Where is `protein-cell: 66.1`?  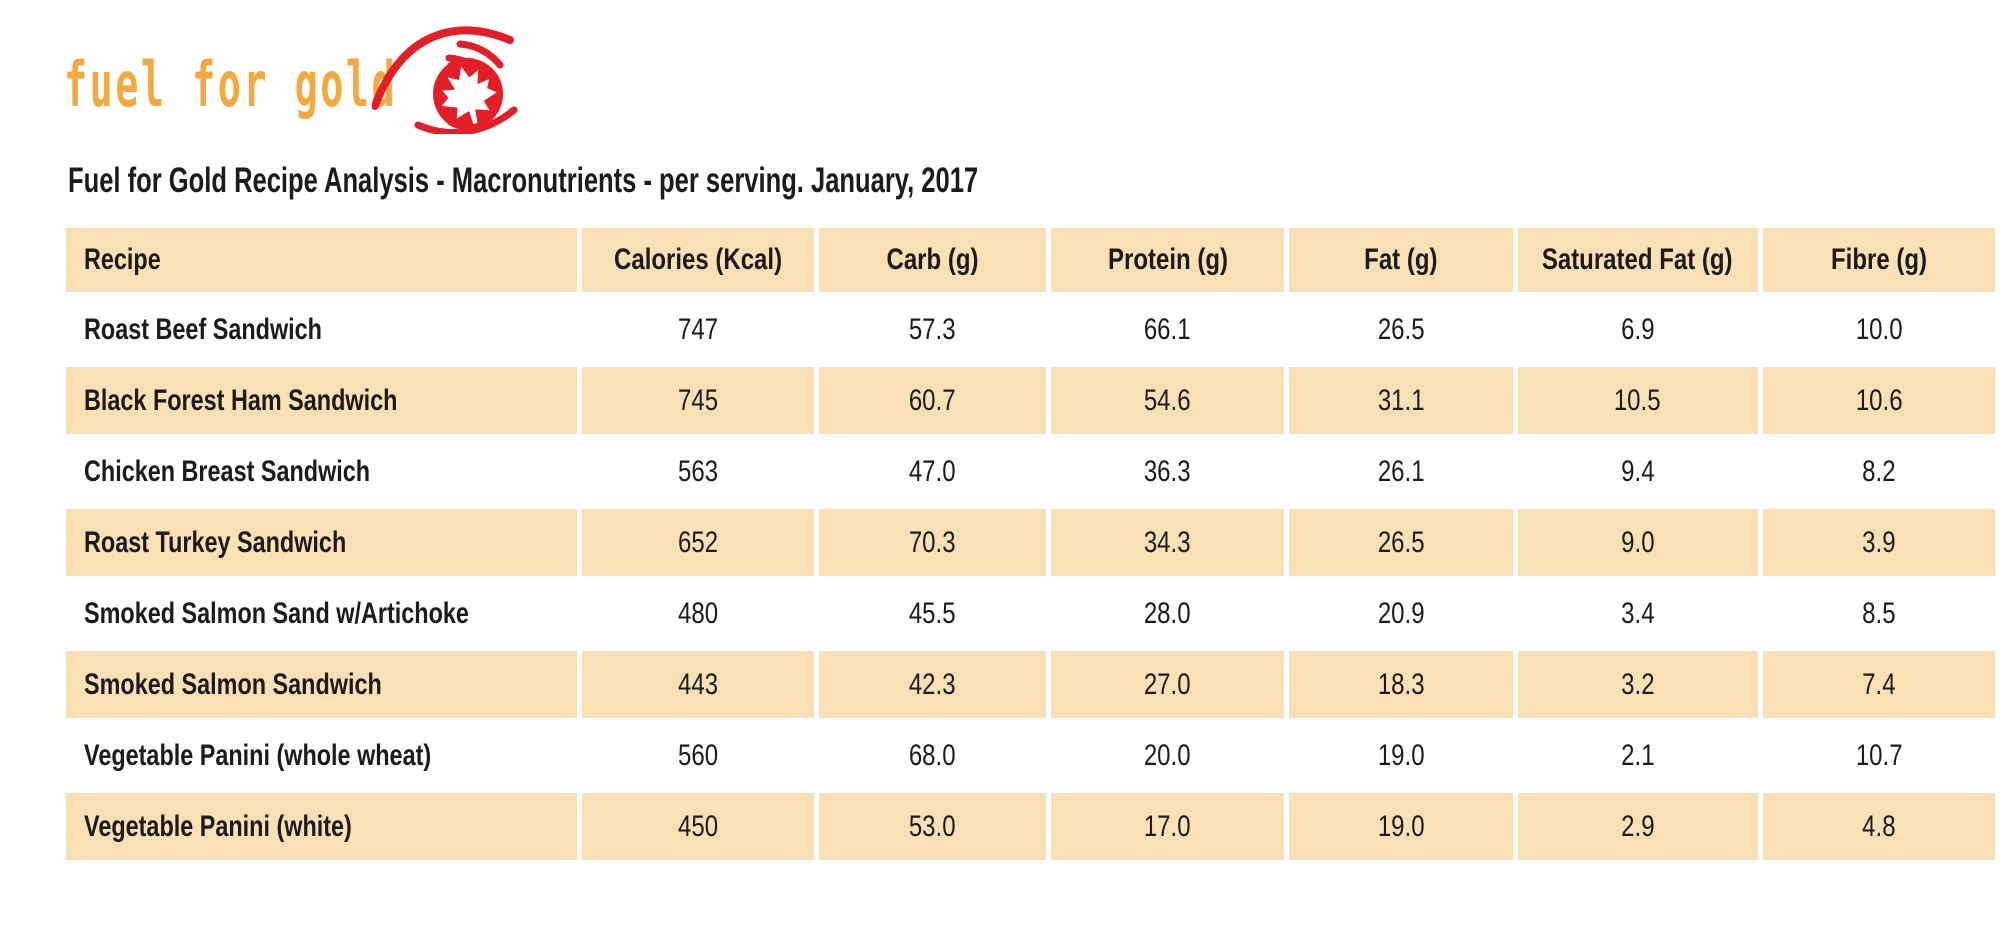
protein-cell: 66.1 is located at coordinates (1167, 329).